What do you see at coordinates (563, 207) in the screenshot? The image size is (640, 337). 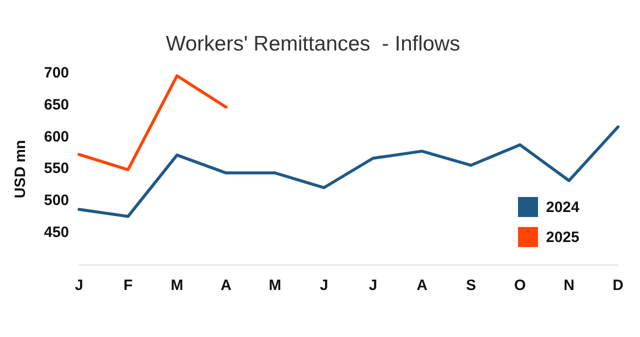 I see `legend-label: 2024` at bounding box center [563, 207].